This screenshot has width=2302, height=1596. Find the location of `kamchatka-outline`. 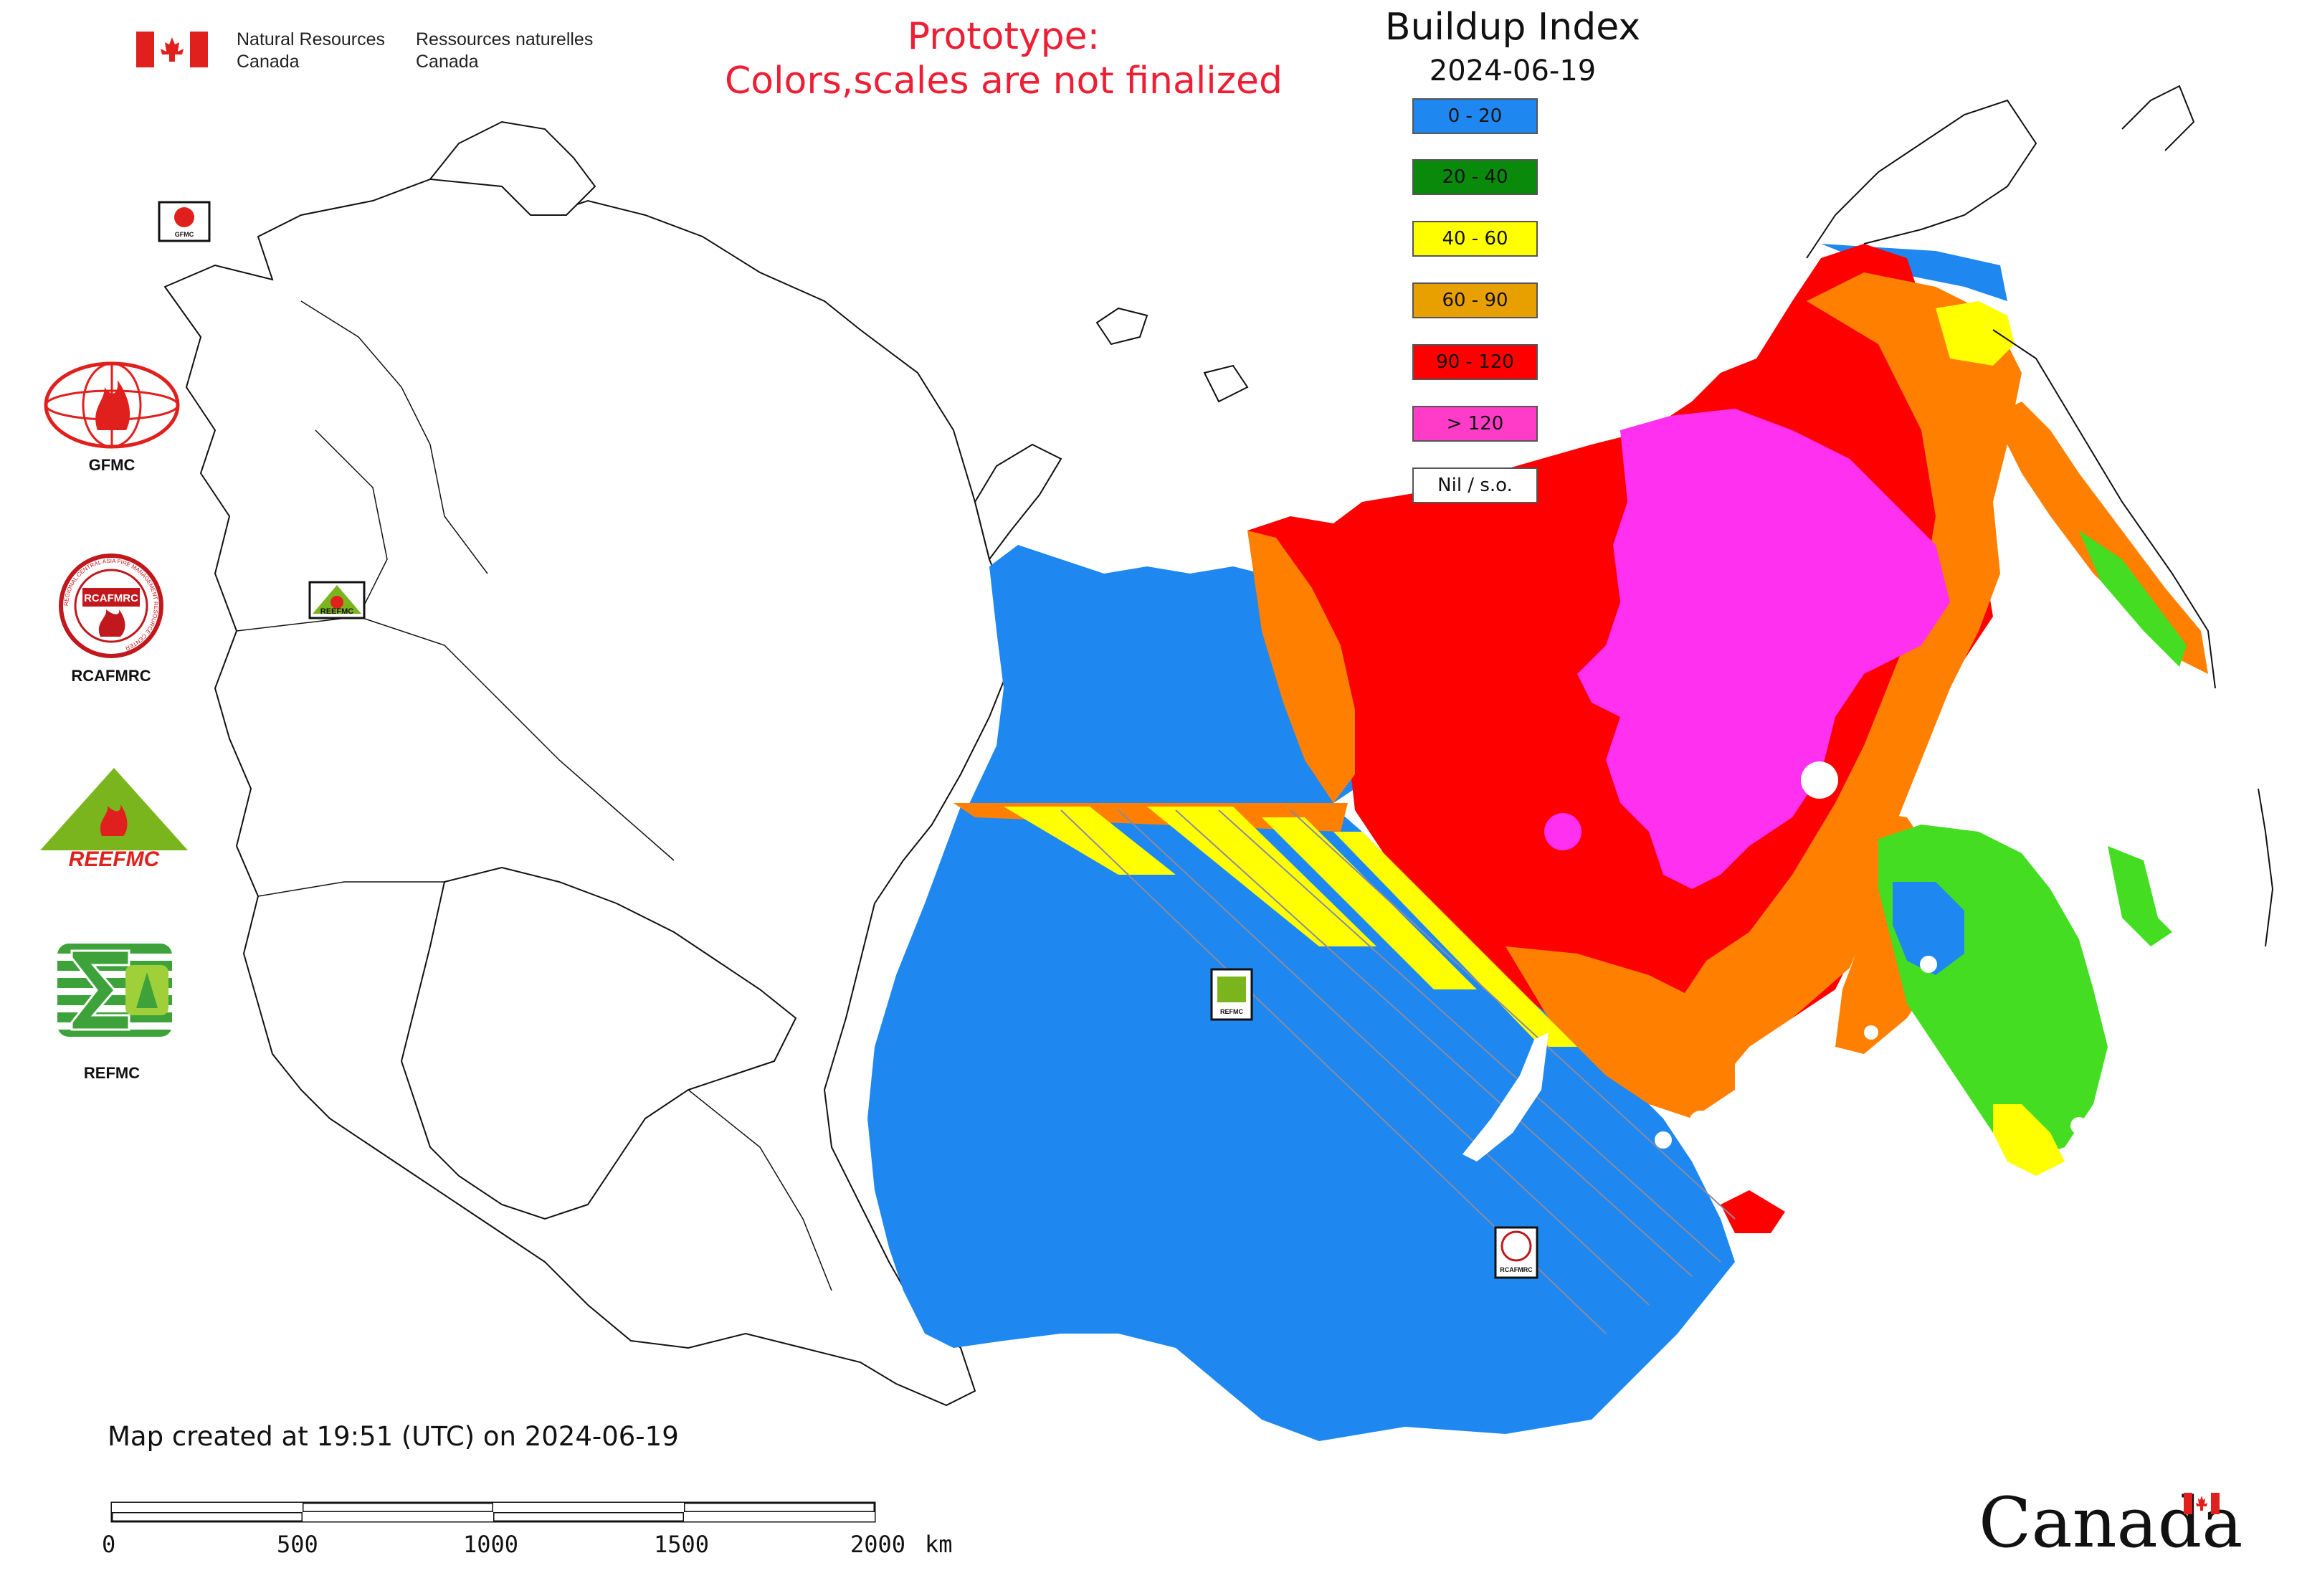

kamchatka-outline is located at coordinates (2104, 509).